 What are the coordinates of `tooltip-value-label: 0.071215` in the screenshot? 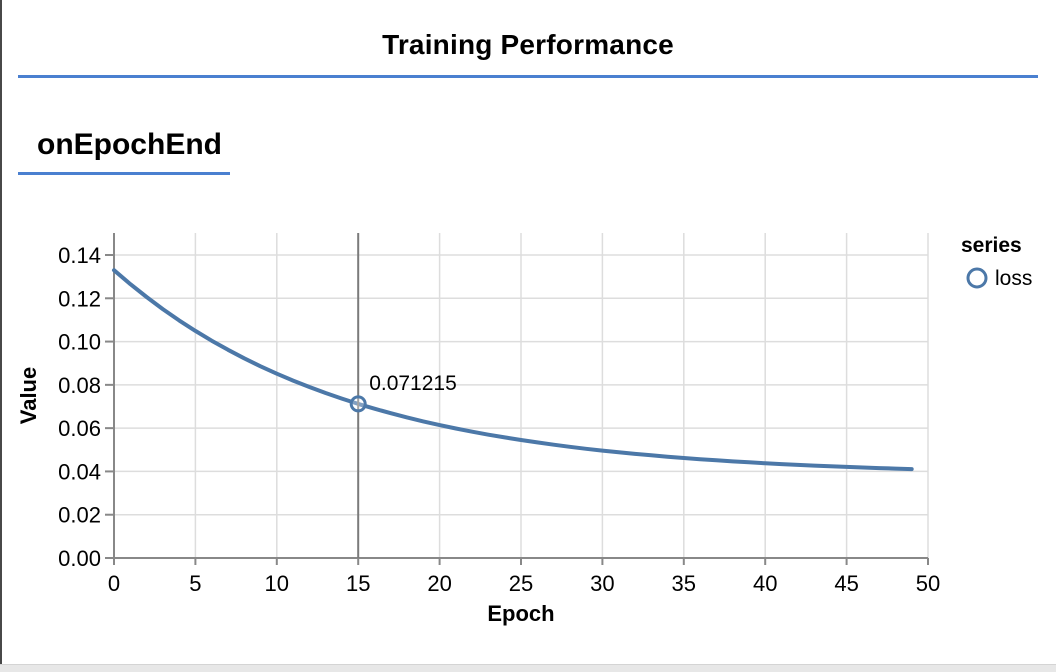 It's located at (413, 383).